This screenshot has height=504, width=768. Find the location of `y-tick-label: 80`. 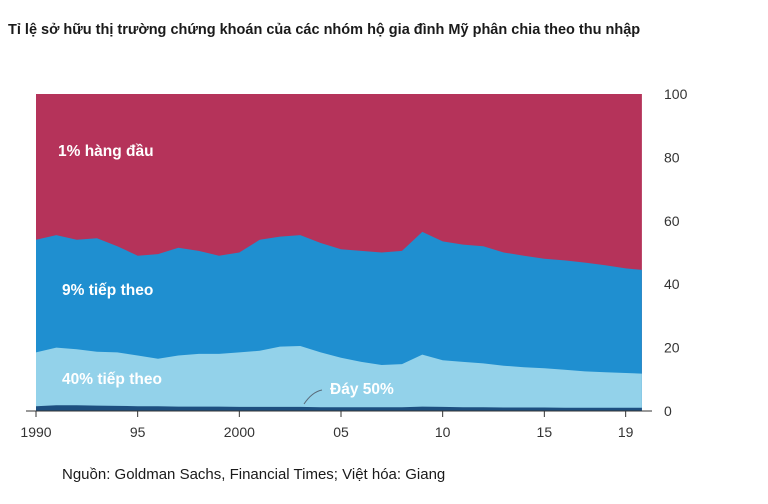

y-tick-label: 80 is located at coordinates (672, 157).